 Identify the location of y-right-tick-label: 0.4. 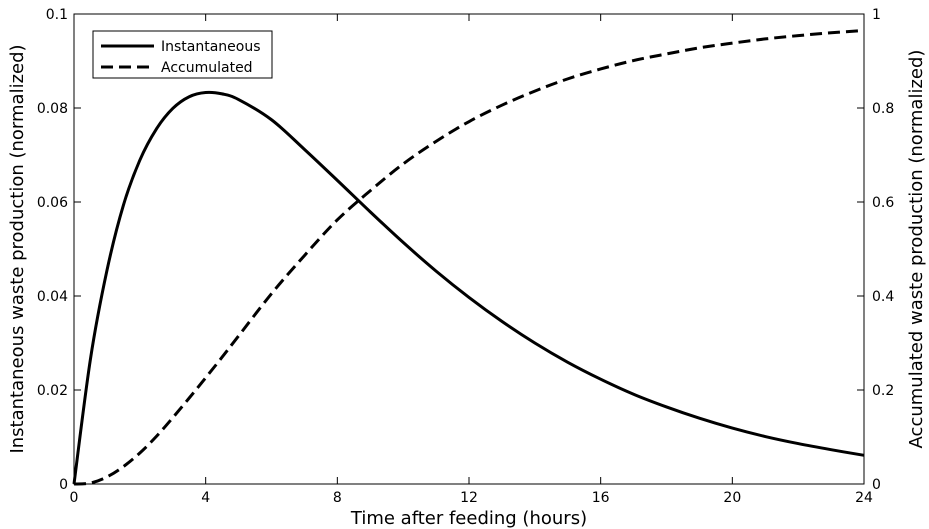
(883, 297).